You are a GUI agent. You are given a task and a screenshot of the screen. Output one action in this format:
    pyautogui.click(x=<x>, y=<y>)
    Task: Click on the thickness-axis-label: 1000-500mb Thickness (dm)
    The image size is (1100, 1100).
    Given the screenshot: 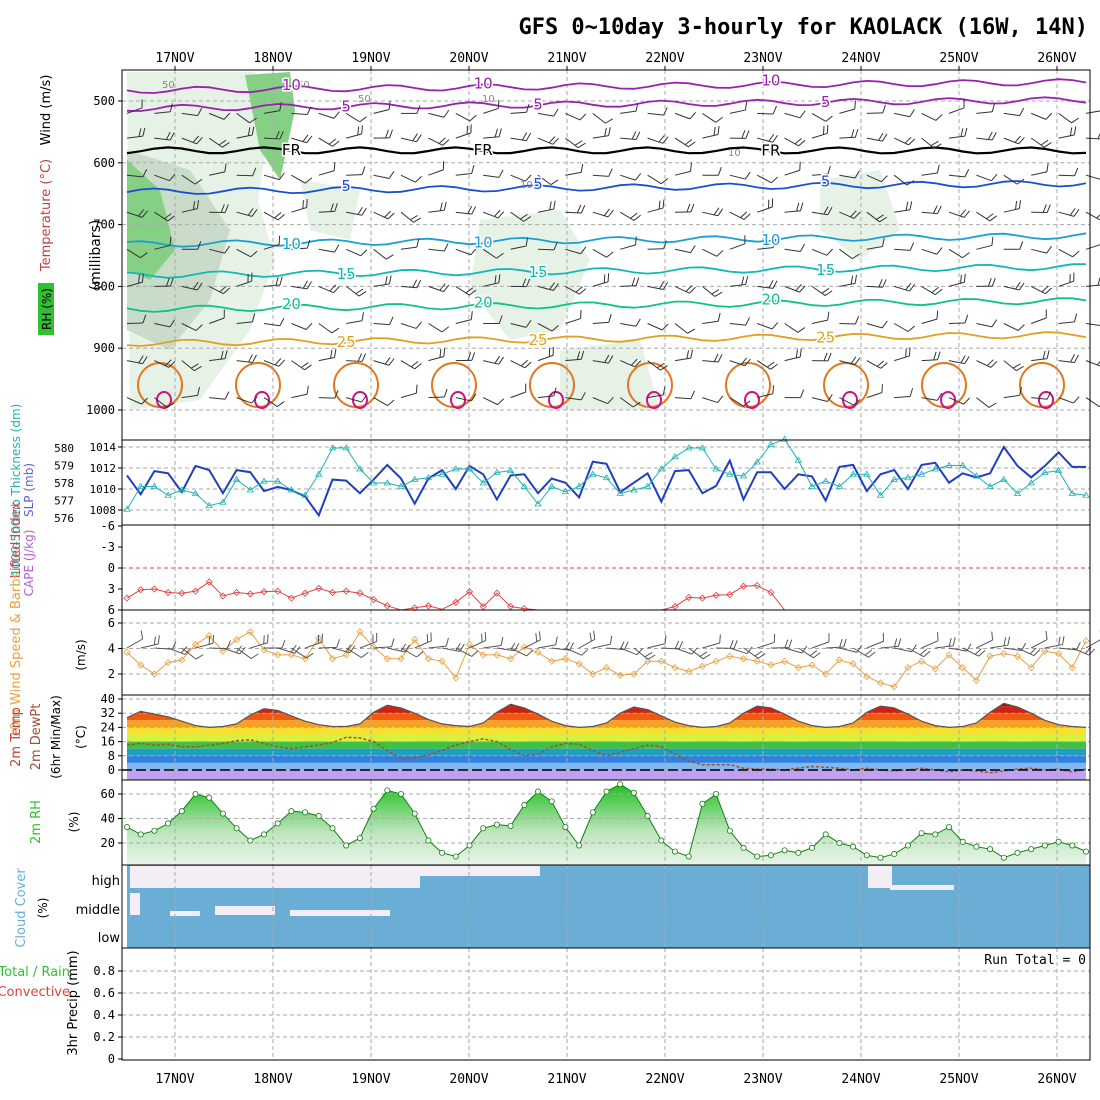 What is the action you would take?
    pyautogui.click(x=16, y=490)
    